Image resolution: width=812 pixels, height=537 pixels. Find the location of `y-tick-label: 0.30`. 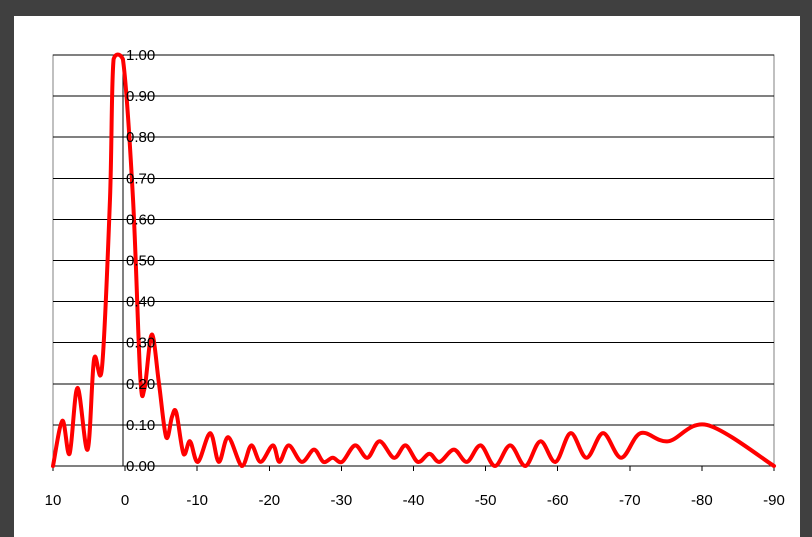

y-tick-label: 0.30 is located at coordinates (140, 343).